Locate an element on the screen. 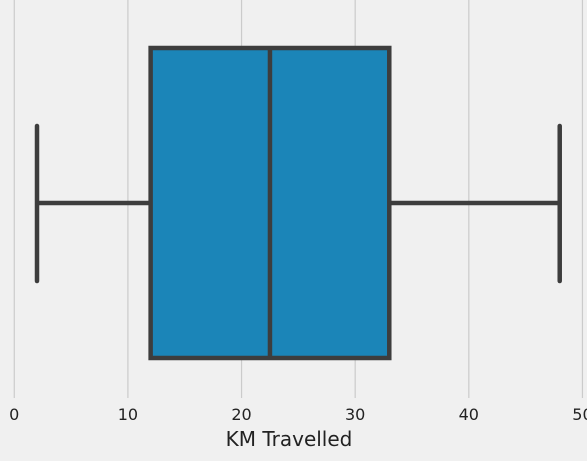  x-tick-label: 0 is located at coordinates (14, 414).